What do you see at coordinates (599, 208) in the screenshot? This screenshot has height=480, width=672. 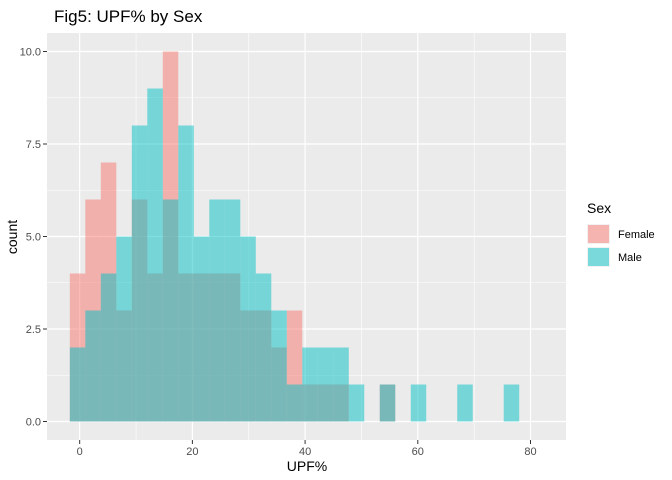 I see `legend-title: Sex` at bounding box center [599, 208].